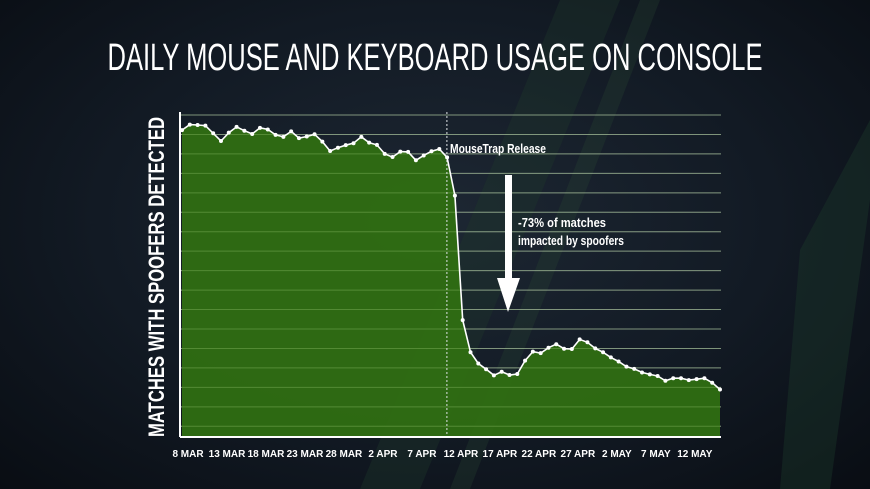 The width and height of the screenshot is (870, 489). I want to click on x-tick-label: 12 APR, so click(461, 454).